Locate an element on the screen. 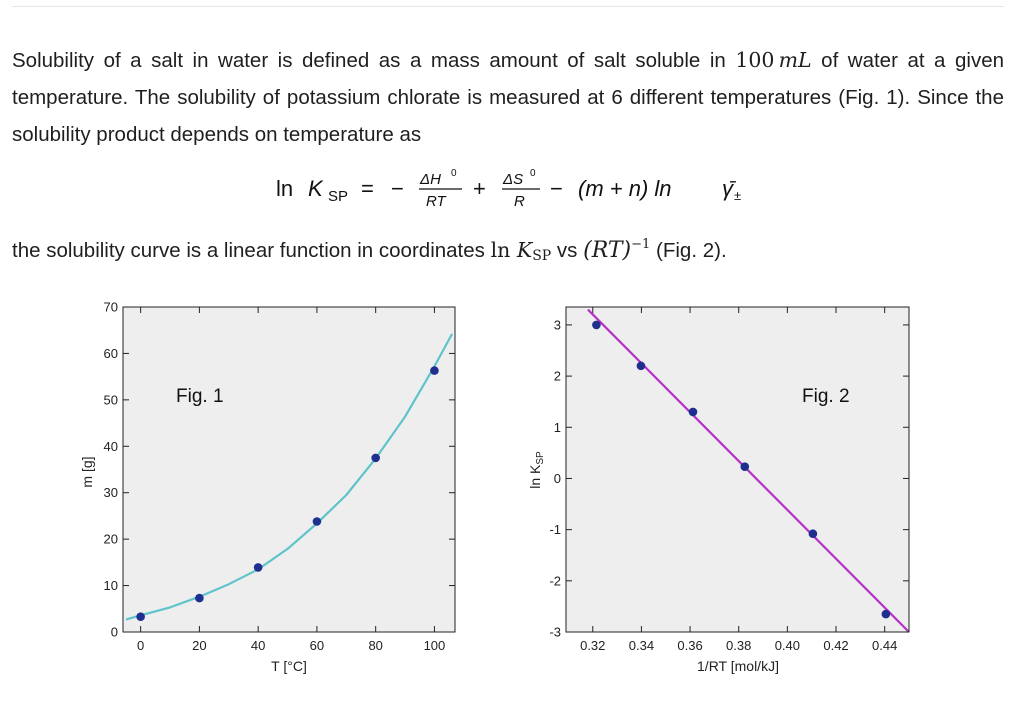 The image size is (1024, 707). second-vs: vs is located at coordinates (567, 250).